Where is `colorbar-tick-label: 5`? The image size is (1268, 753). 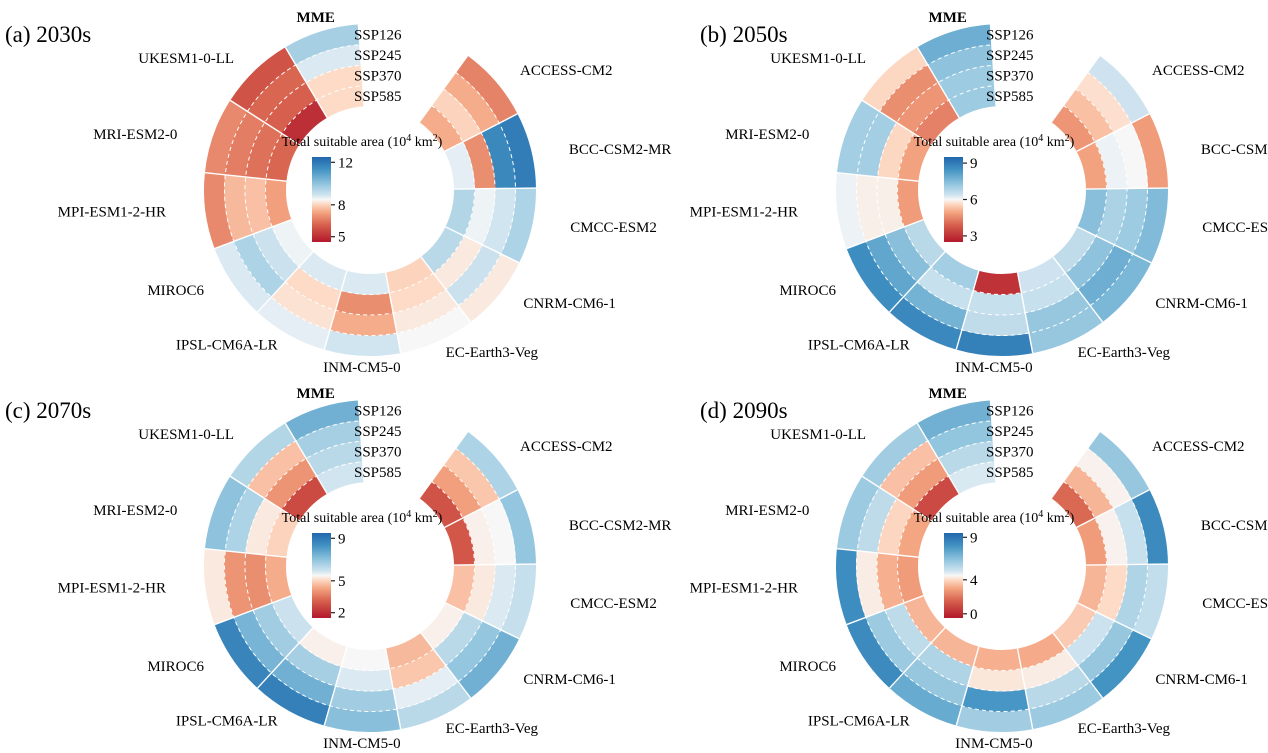
colorbar-tick-label: 5 is located at coordinates (342, 238).